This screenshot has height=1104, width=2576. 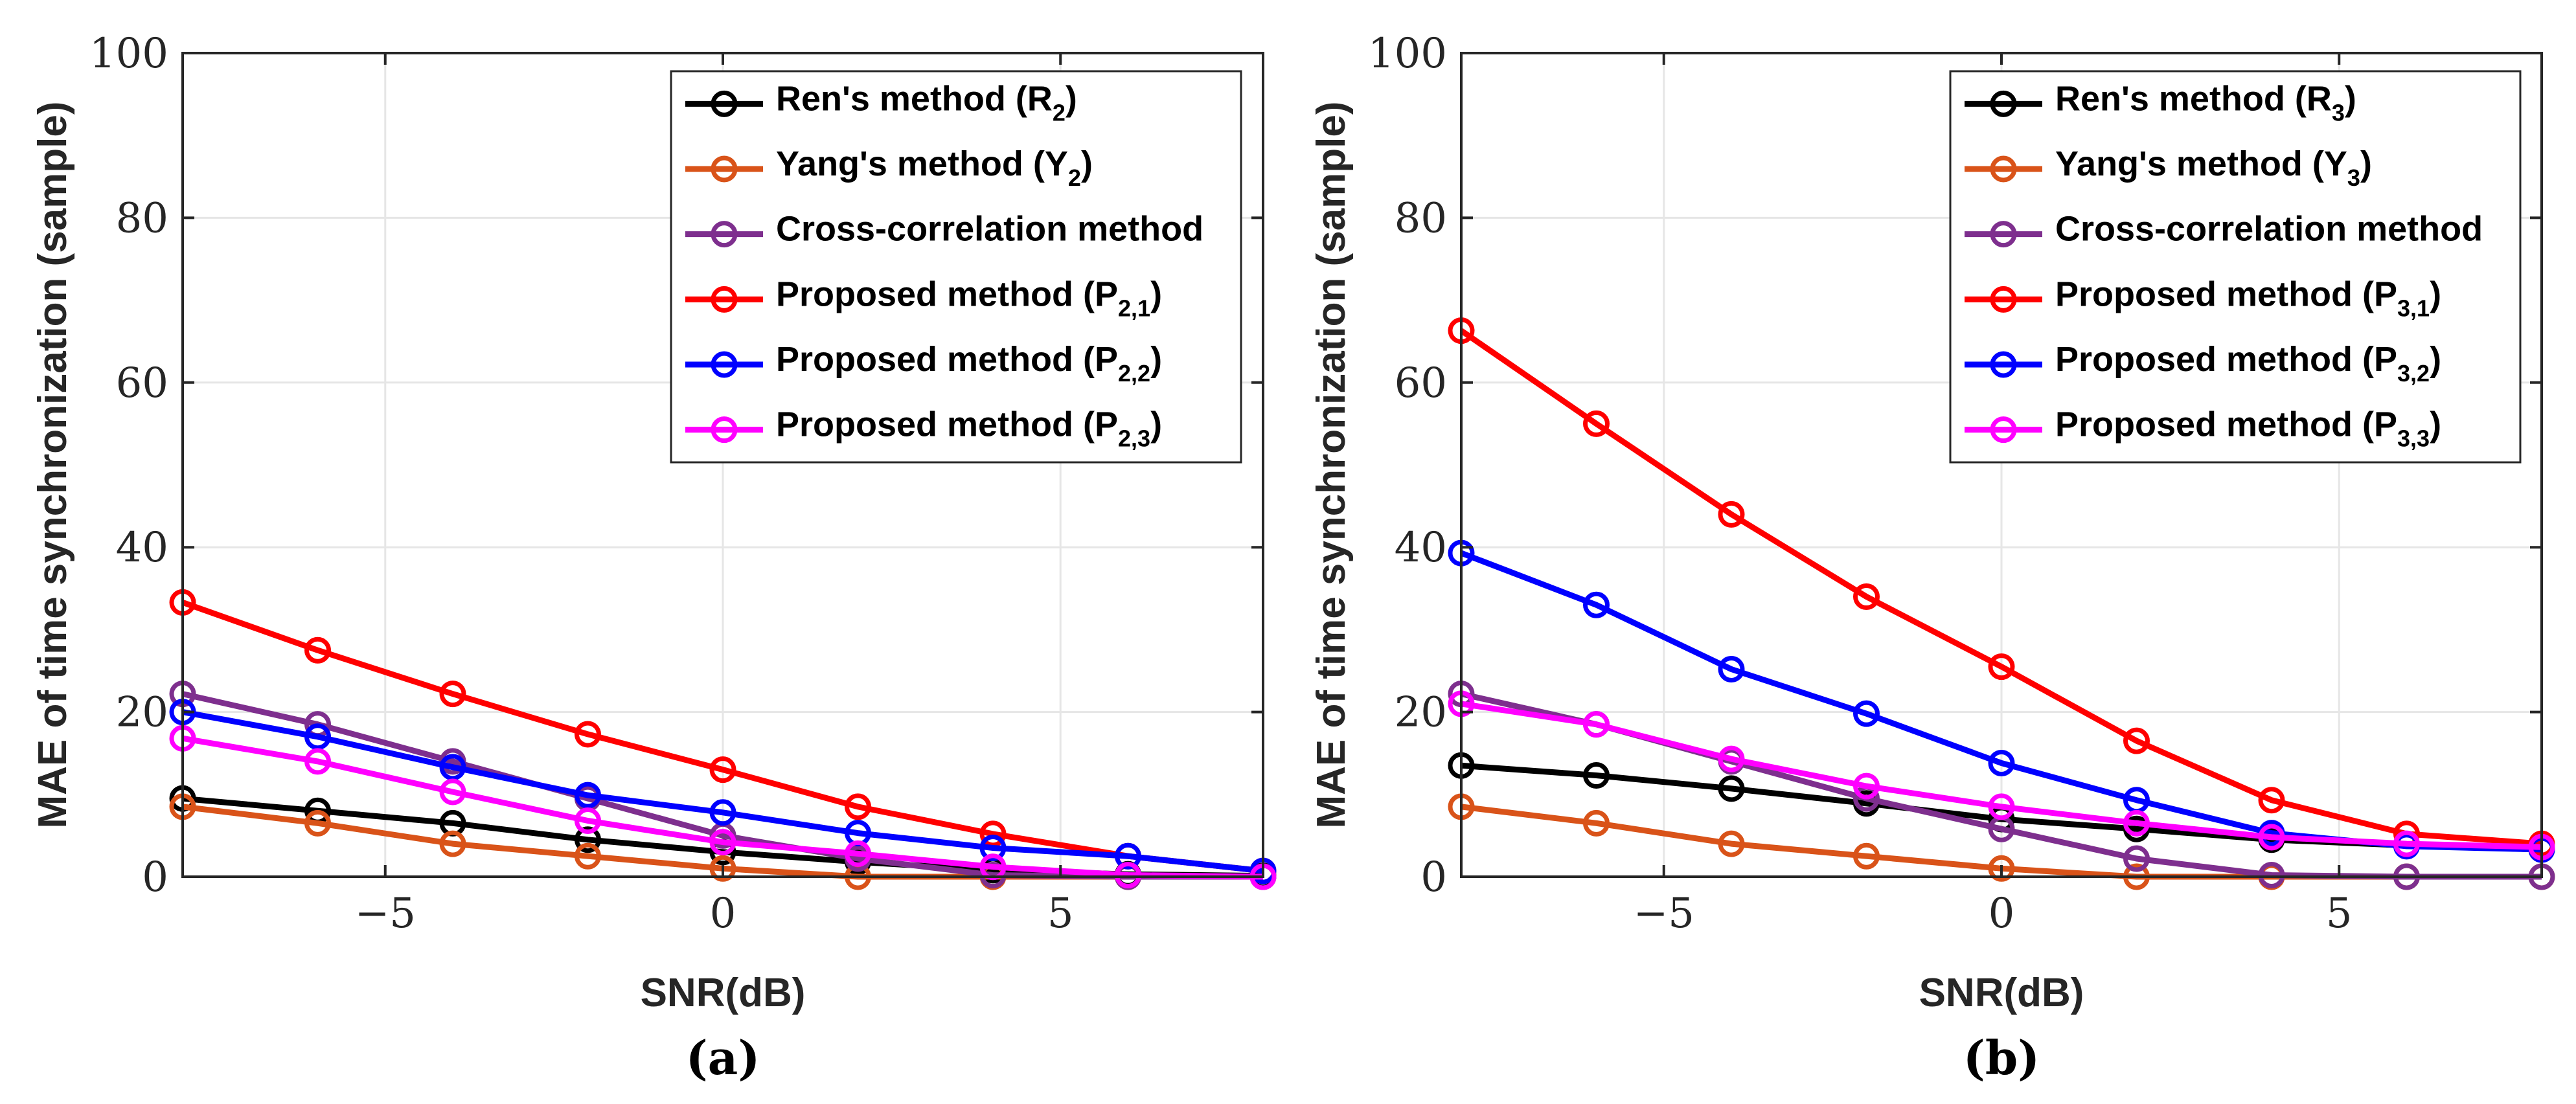 I want to click on legend-label: Proposed method (P3,1), so click(x=2248, y=298).